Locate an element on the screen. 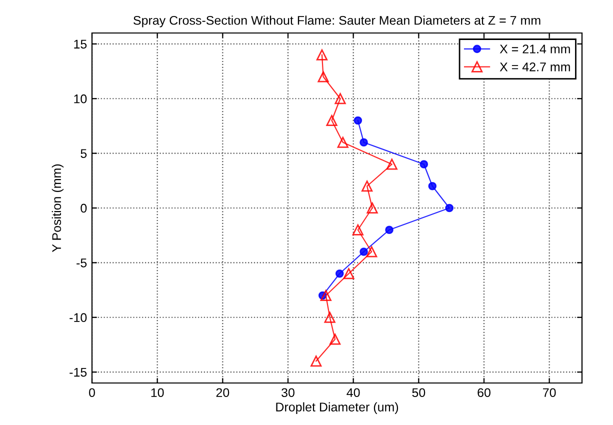  legend-label: X = 42.7 mm is located at coordinates (535, 67).